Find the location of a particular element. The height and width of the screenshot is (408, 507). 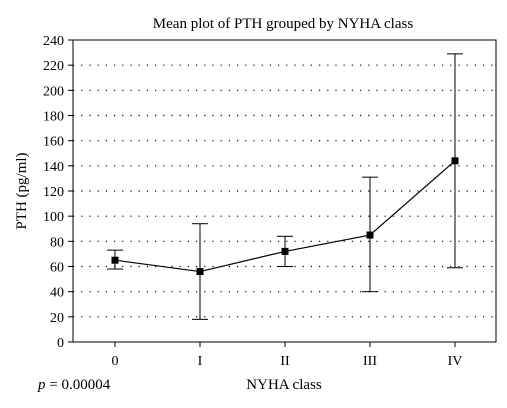

y-tick-label: 160 is located at coordinates (53, 142).